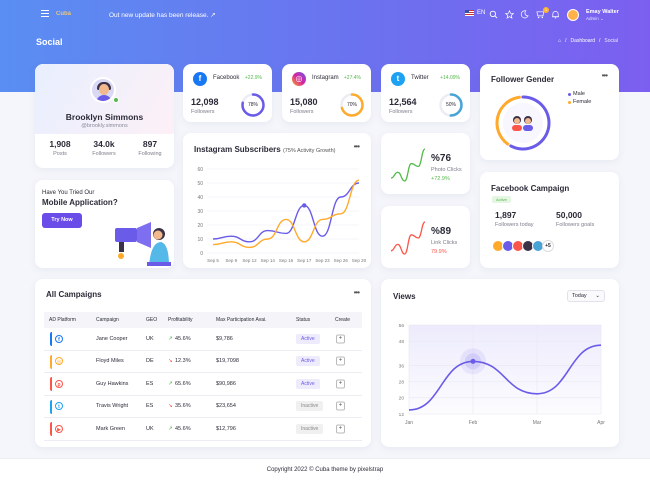 Image resolution: width=650 pixels, height=480 pixels. Describe the element at coordinates (203, 339) in the screenshot. I see `table-row: f Jane Cooper UK ↗ 45.6% $9,786 Active +` at that location.